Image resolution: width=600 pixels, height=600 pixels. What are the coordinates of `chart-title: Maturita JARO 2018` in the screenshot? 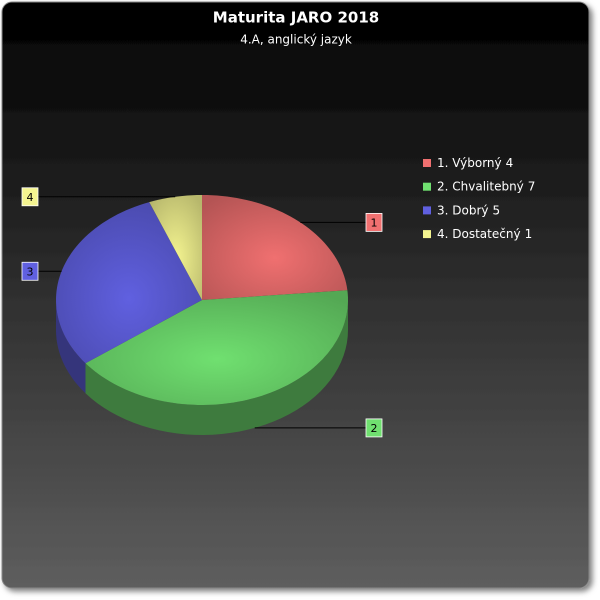 It's located at (296, 18).